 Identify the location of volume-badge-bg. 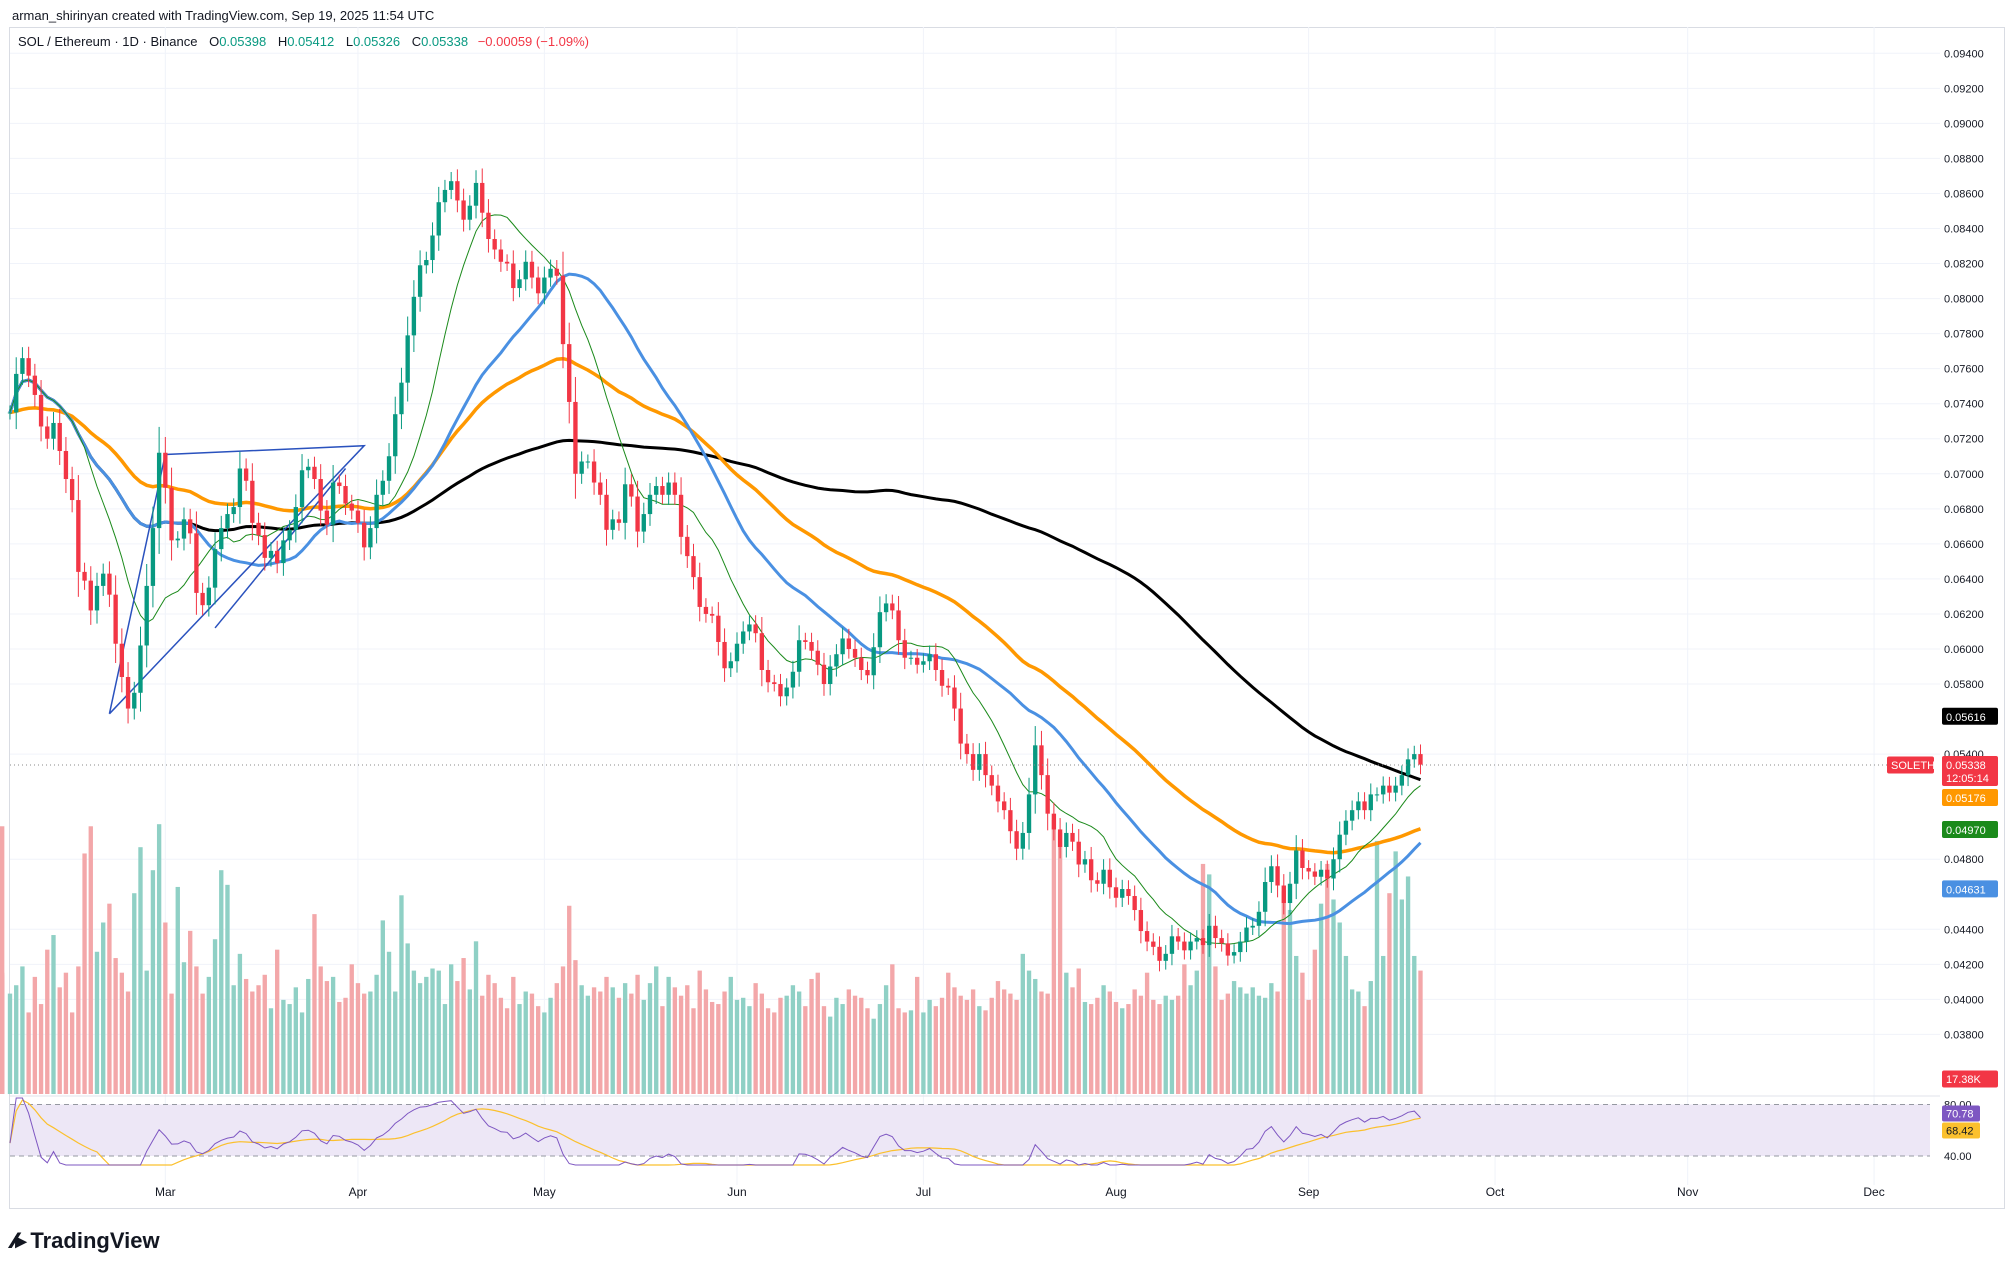
(1970, 1079).